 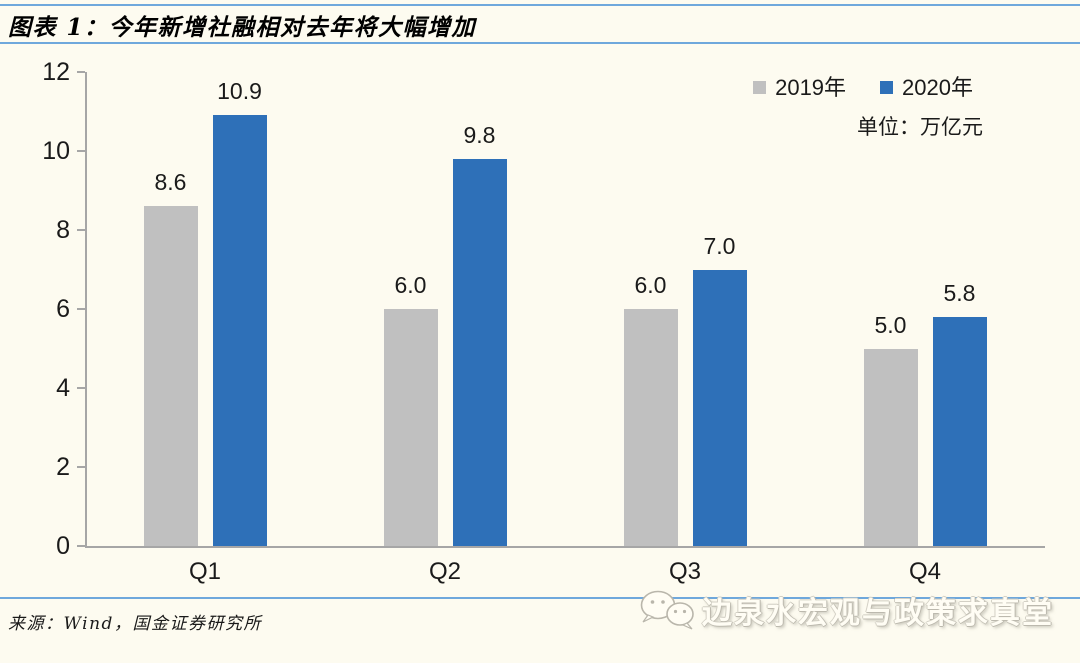 What do you see at coordinates (170, 182) in the screenshot?
I see `bar-value-label-2019年-Q1: 8.6` at bounding box center [170, 182].